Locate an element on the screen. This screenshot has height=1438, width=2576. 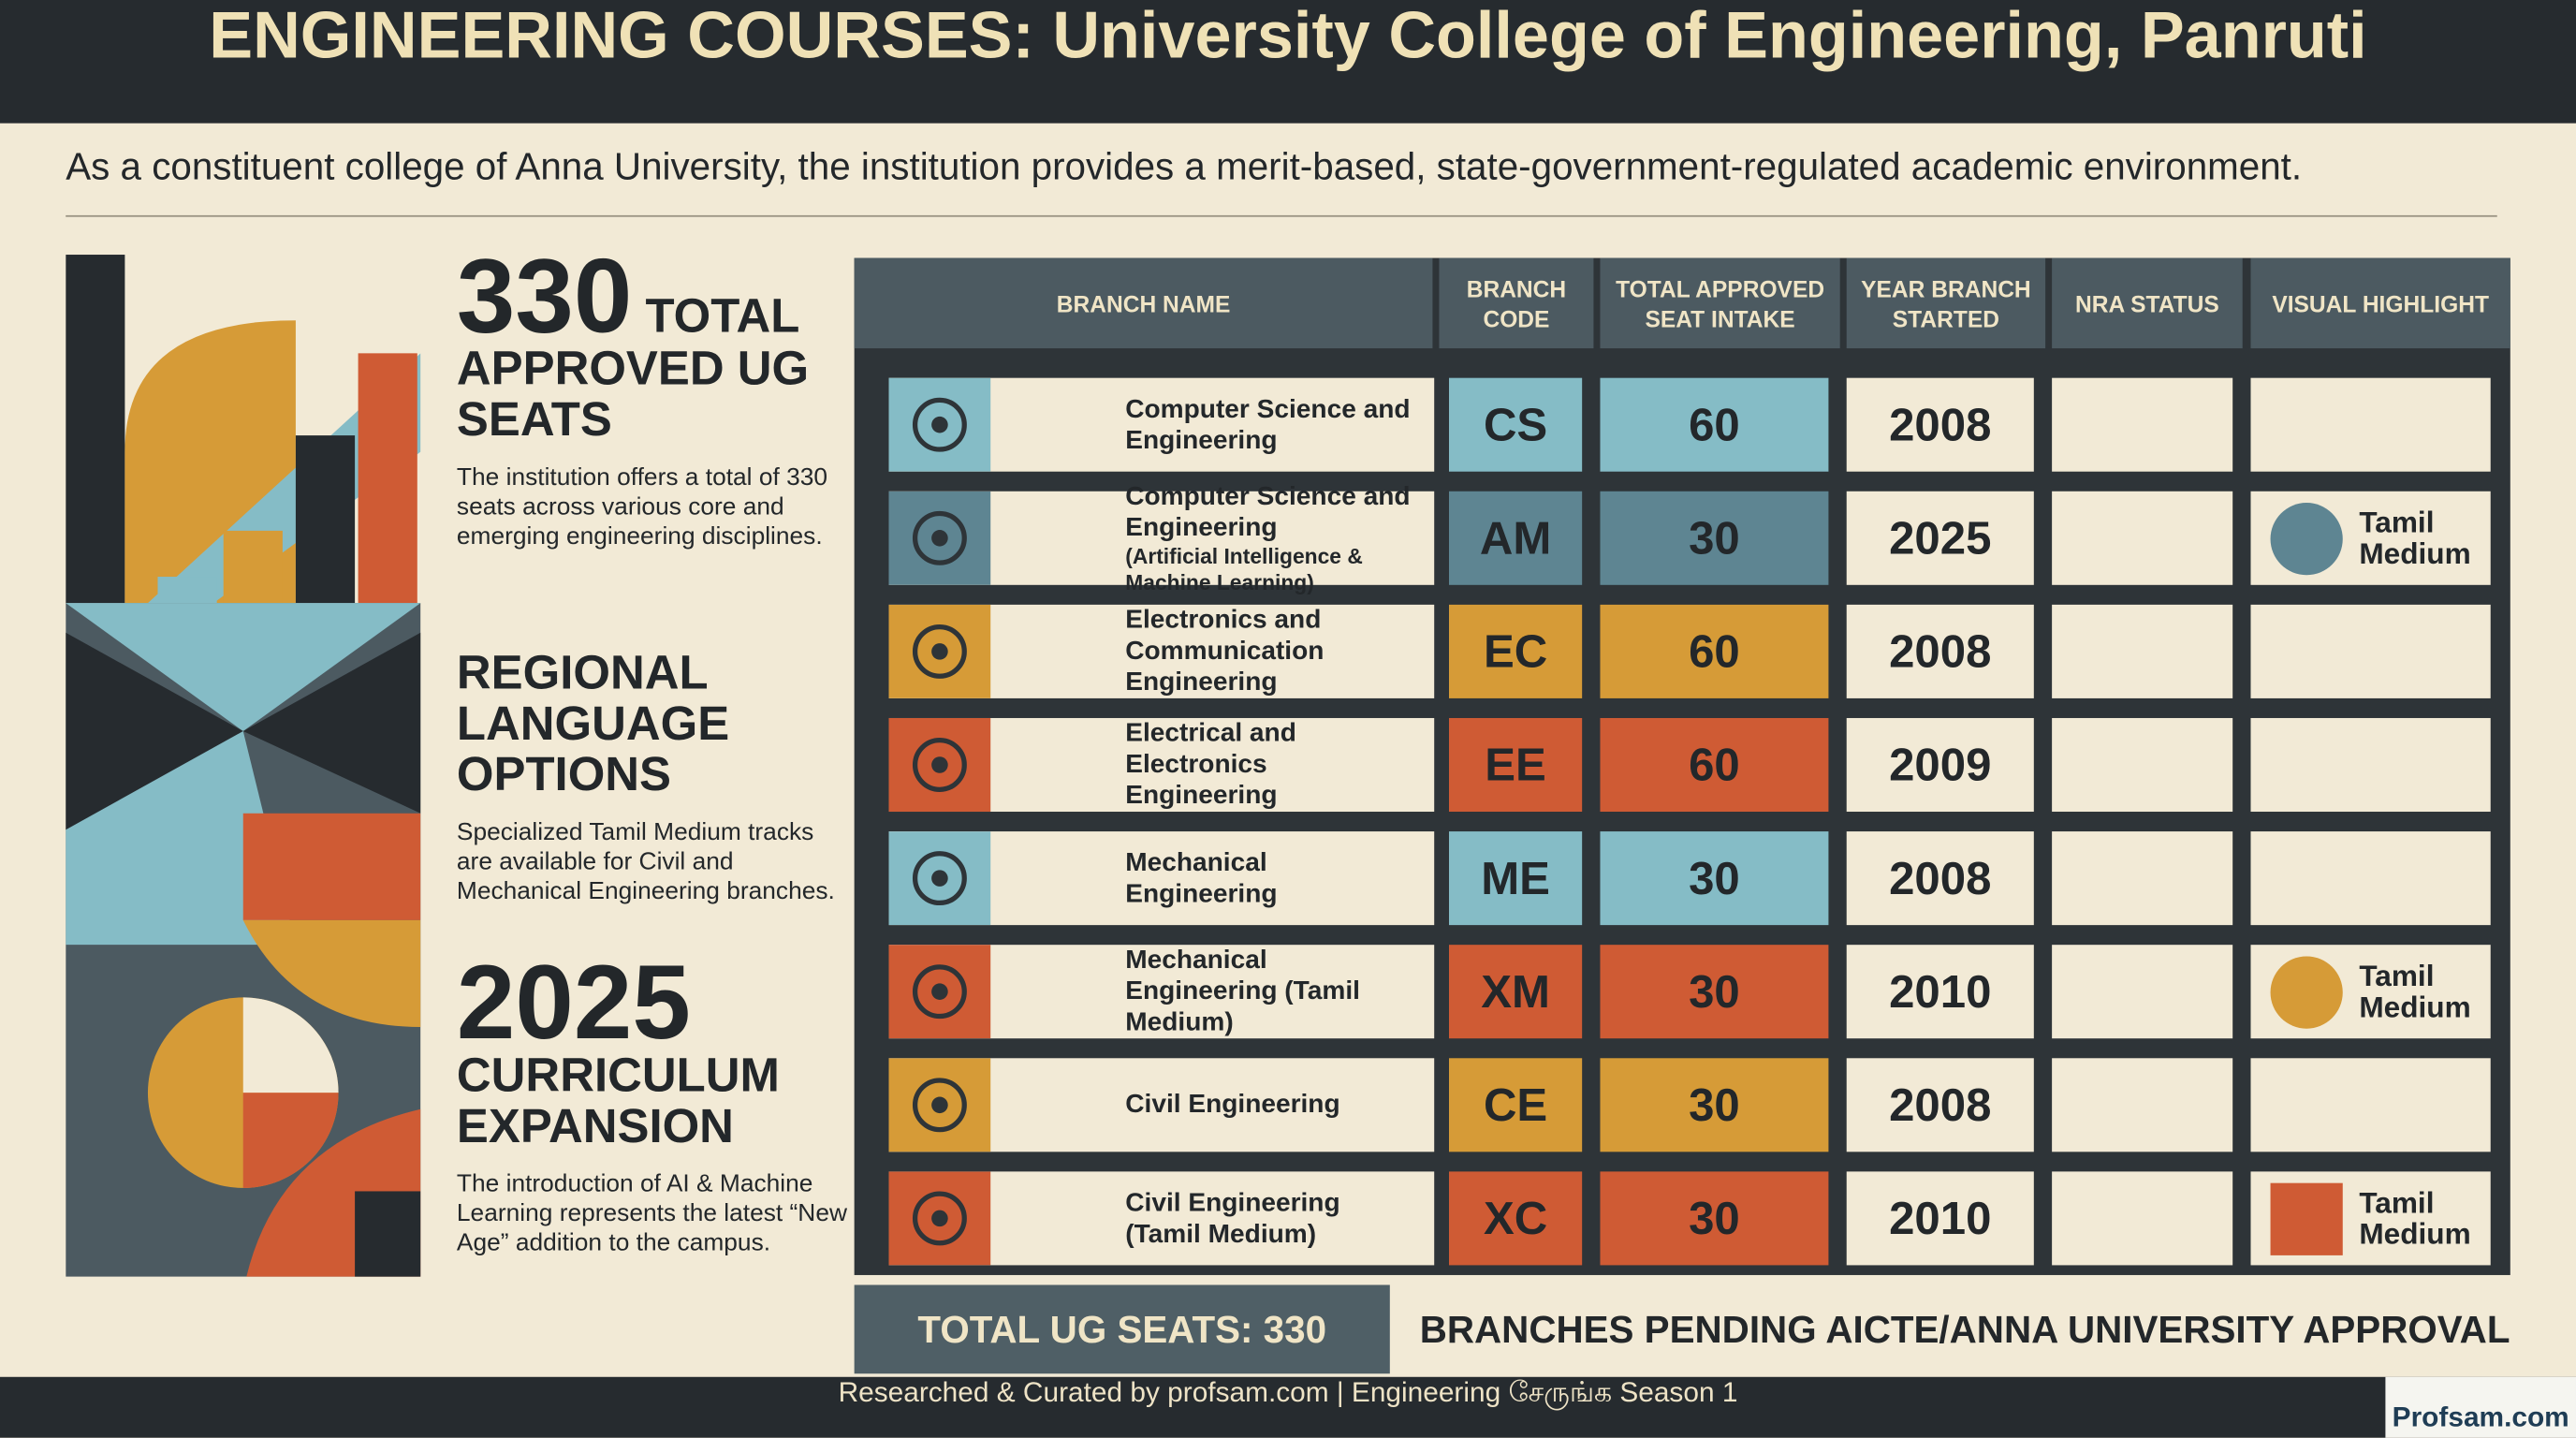
branch-name-text: Mechanical Engineering (Tamil Medium) is located at coordinates (1162, 991).